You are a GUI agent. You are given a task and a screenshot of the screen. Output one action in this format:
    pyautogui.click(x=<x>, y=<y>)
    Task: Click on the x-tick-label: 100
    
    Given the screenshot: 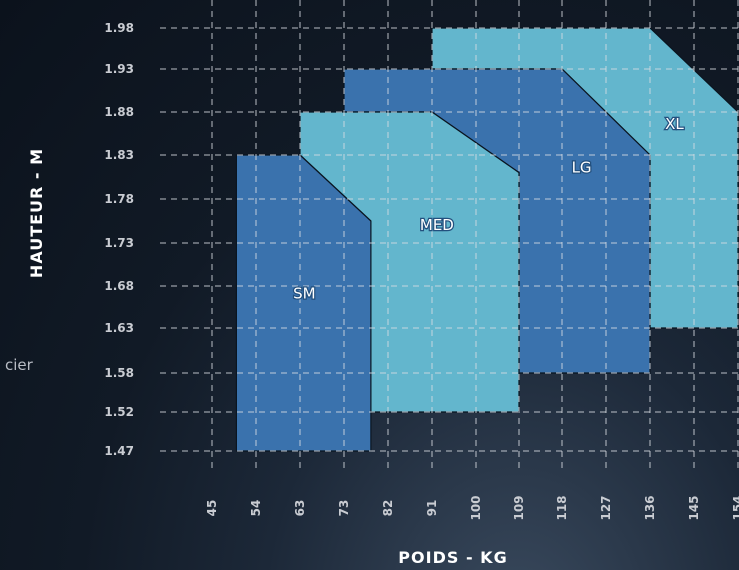 What is the action you would take?
    pyautogui.click(x=476, y=507)
    